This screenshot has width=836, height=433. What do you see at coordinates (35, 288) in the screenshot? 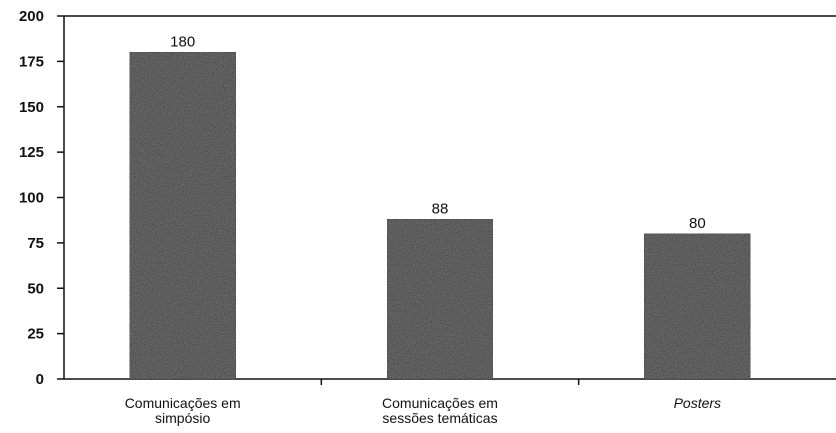
I see `y-tick-label: 50` at bounding box center [35, 288].